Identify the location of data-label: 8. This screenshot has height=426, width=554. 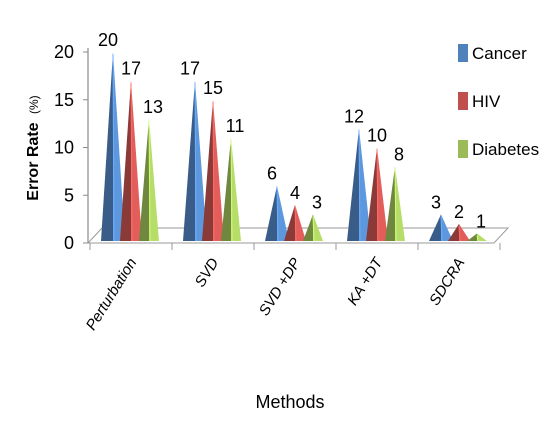
(399, 155).